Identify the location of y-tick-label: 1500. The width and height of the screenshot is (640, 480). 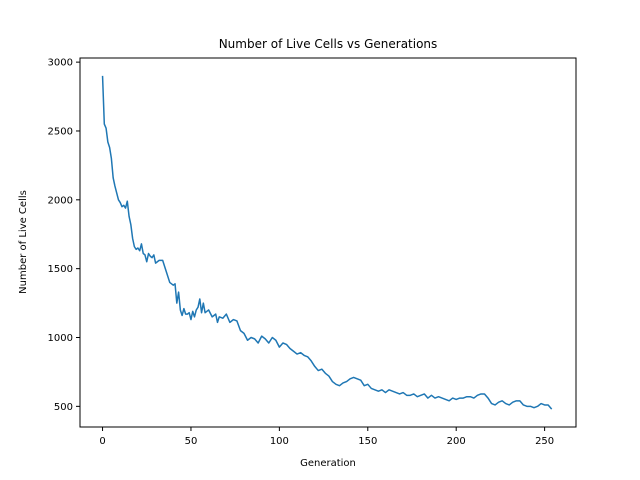
(60, 269).